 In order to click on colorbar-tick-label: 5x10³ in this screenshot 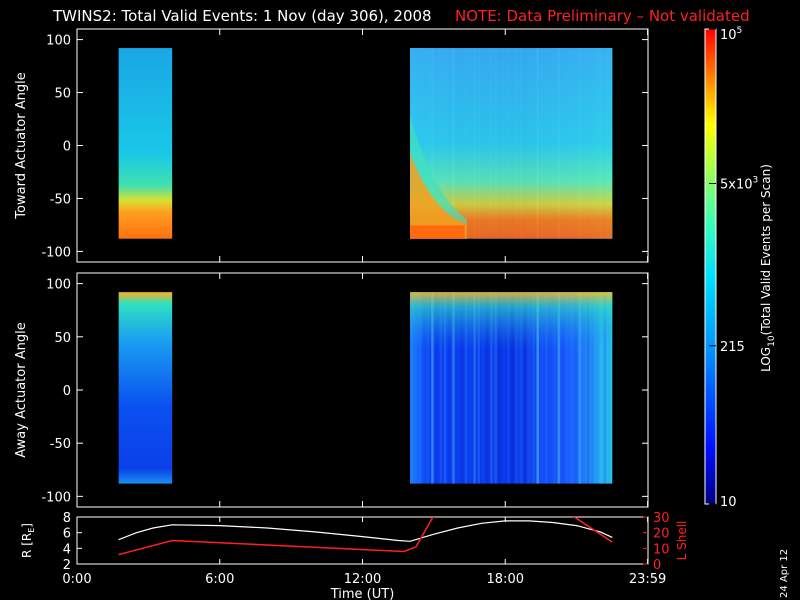, I will do `click(739, 183)`.